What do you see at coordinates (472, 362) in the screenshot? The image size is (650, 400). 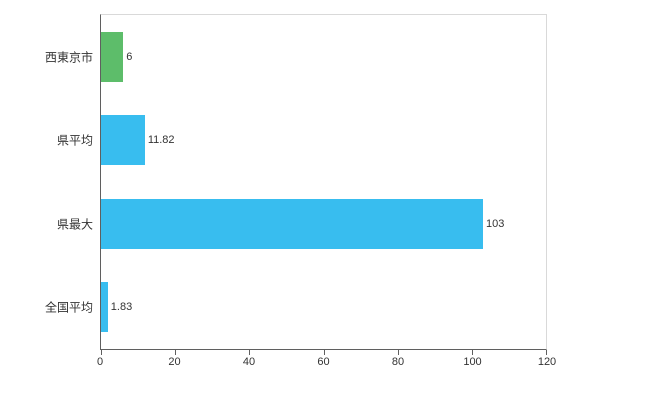 I see `x-axis-tick-label: 100` at bounding box center [472, 362].